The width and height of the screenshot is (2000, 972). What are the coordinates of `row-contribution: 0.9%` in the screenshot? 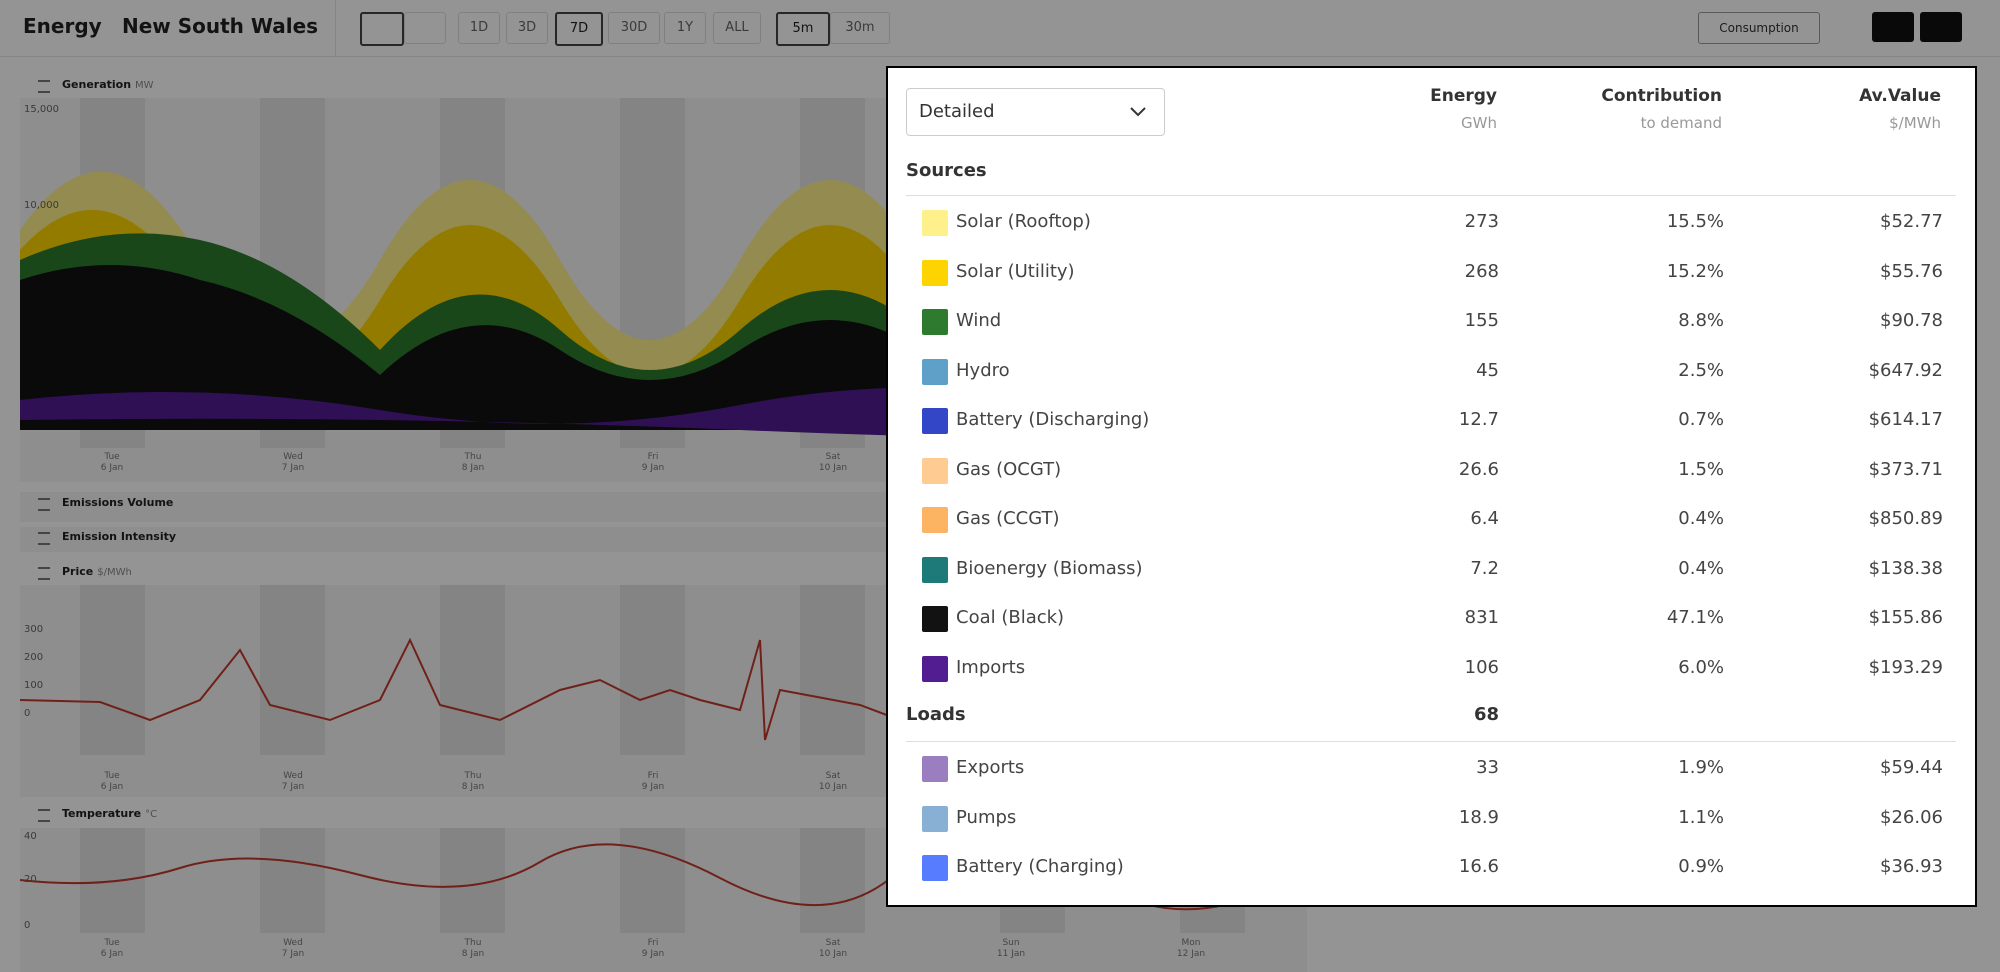 It's located at (1701, 866).